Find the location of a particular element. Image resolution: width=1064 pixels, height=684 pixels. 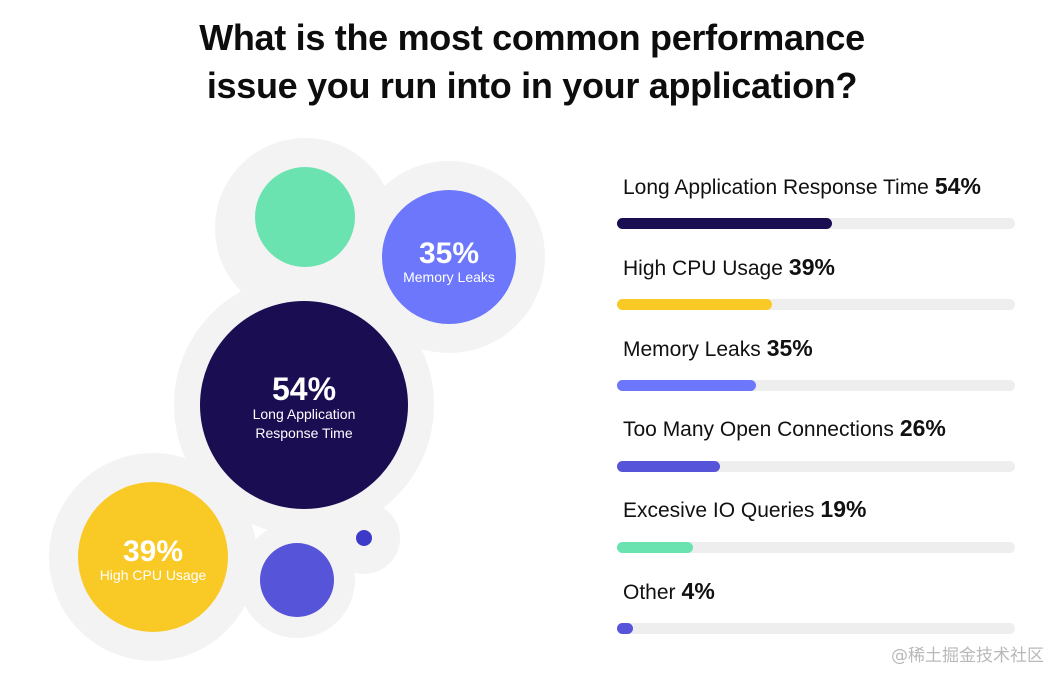

bar-category-other: Other is located at coordinates (649, 592).